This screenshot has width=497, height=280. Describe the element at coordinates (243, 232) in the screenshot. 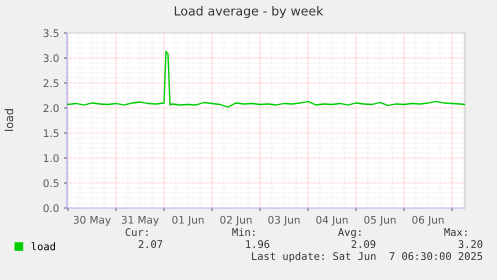

I see `text: Min:` at that location.